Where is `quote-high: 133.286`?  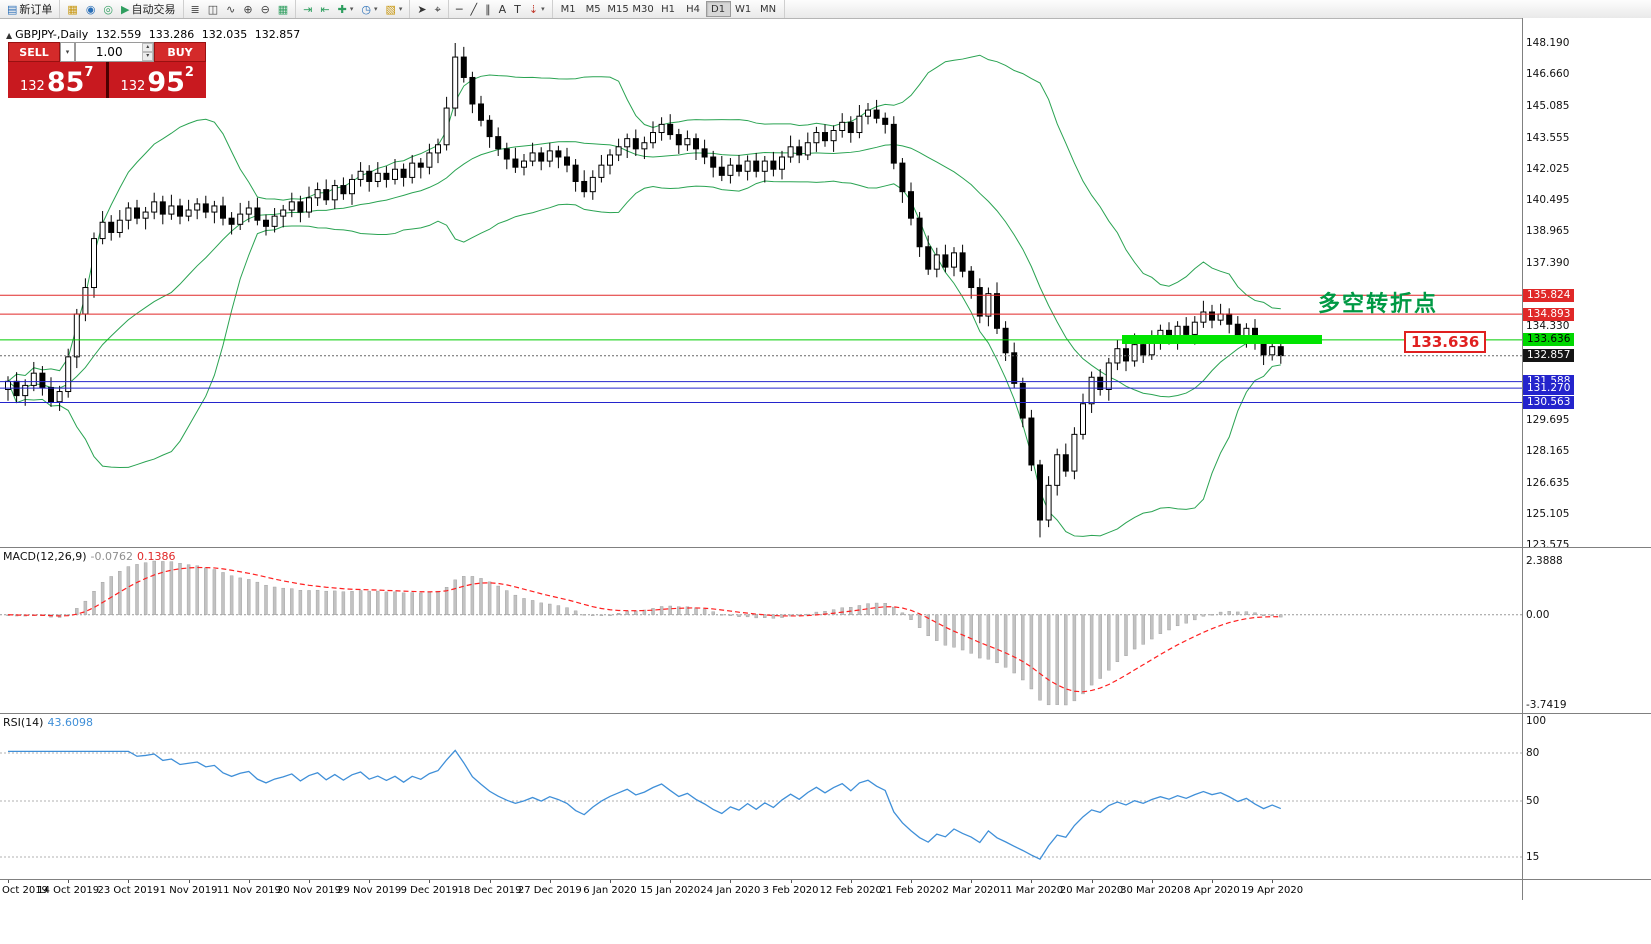 quote-high: 133.286 is located at coordinates (171, 34).